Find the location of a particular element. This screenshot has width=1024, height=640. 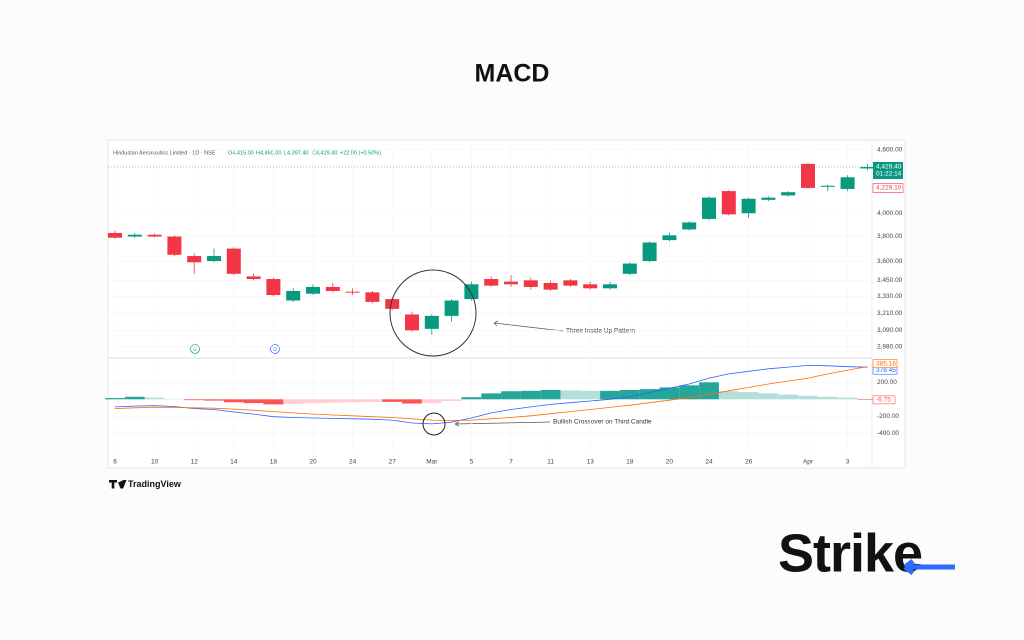

x-tick-label: 27 is located at coordinates (393, 462).